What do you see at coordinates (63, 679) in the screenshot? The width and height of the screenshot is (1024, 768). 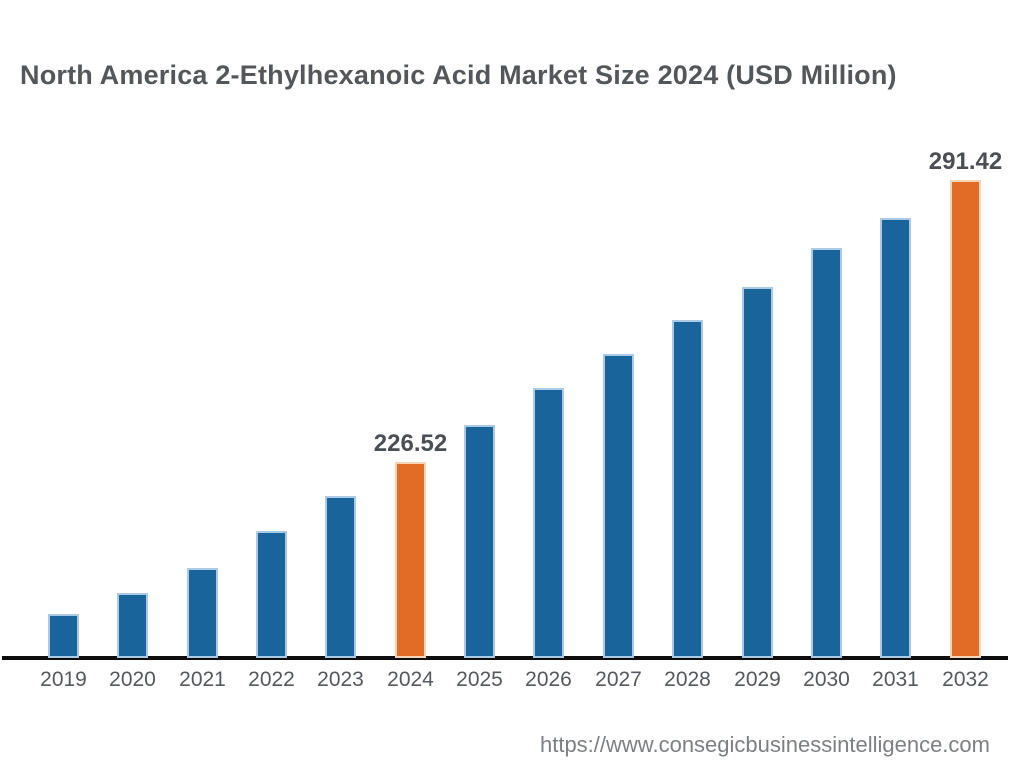 I see `tick-label-2019: 2019` at bounding box center [63, 679].